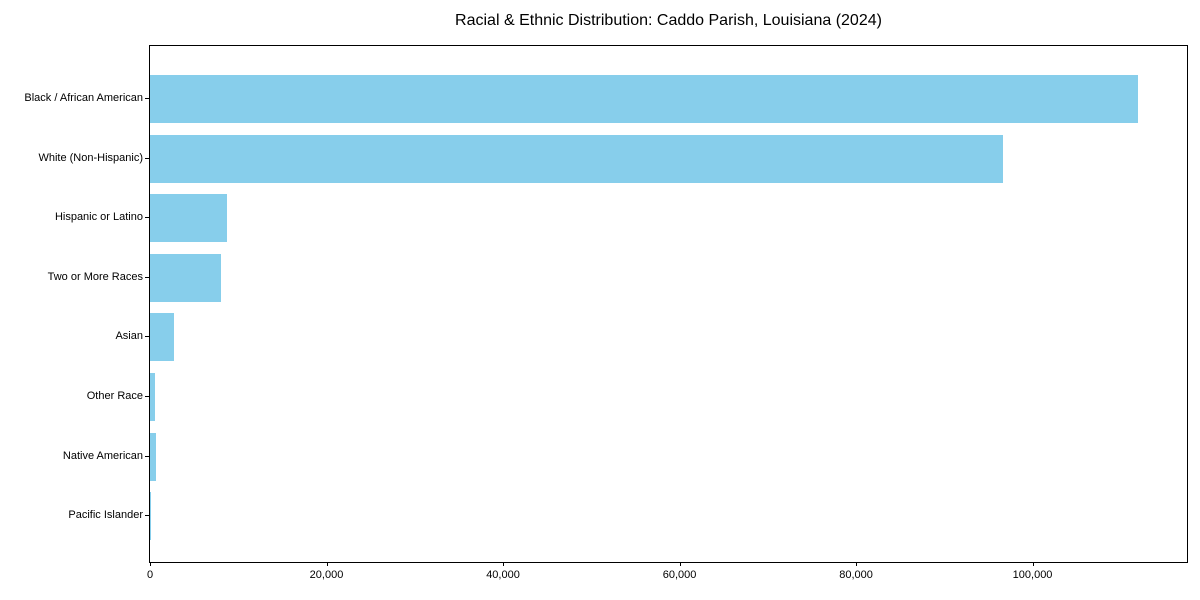 The height and width of the screenshot is (600, 1200). I want to click on category-label: Asian, so click(129, 336).